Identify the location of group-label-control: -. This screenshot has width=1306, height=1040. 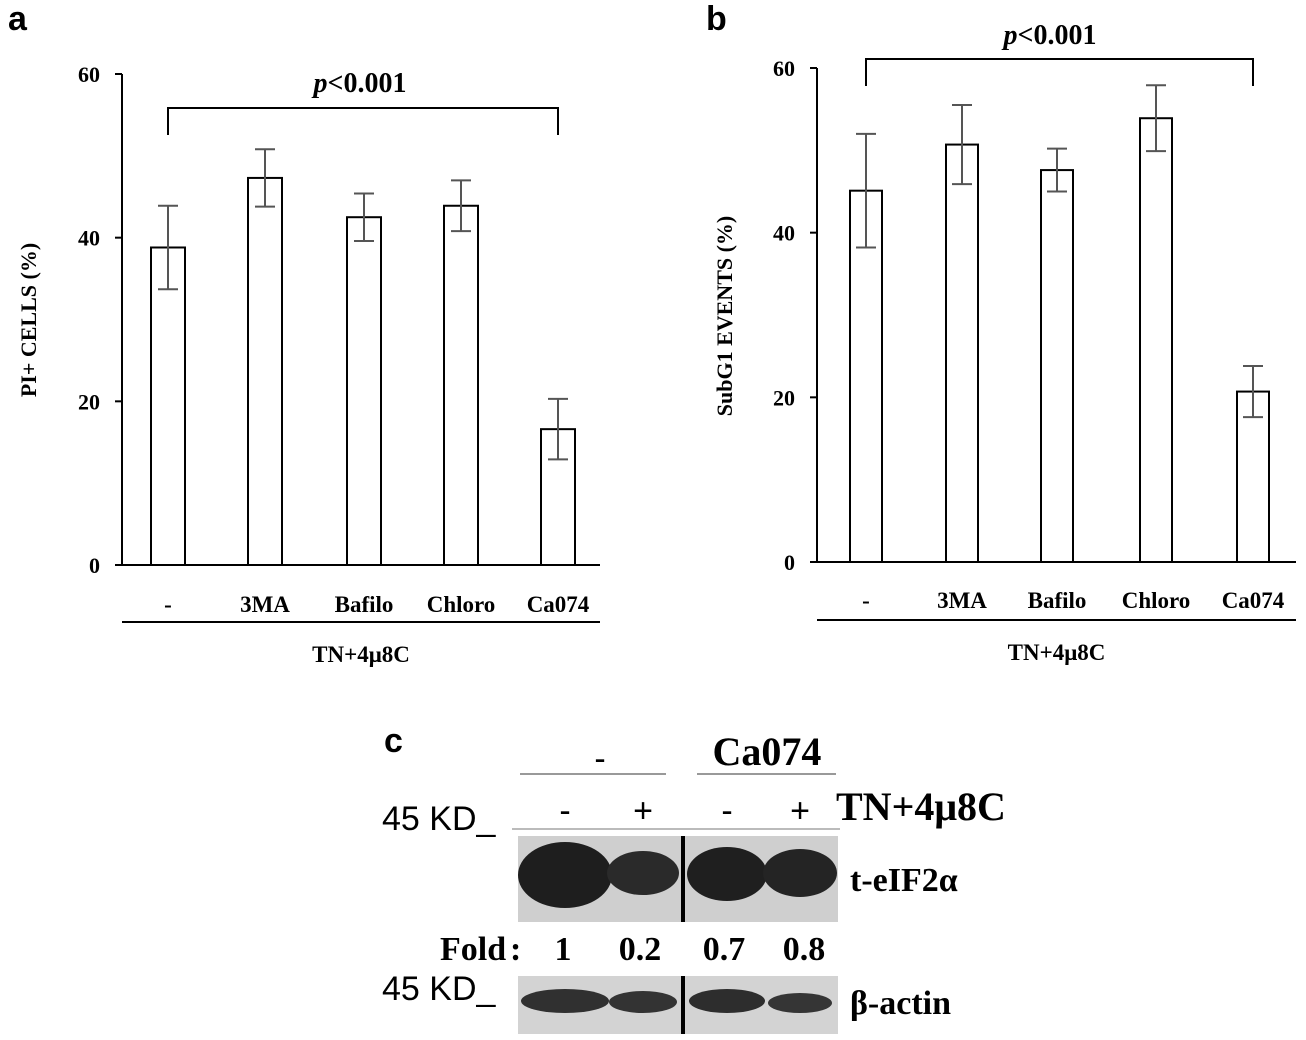
(599, 759).